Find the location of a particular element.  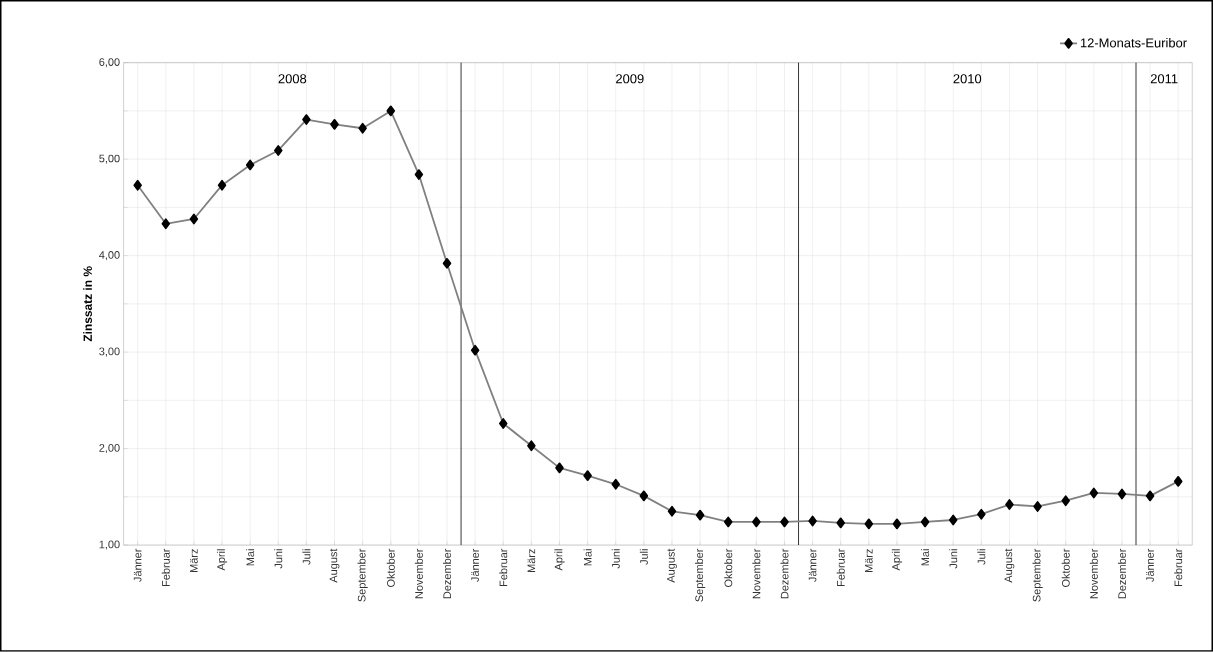

legend-label: 12-Monats-Euribor is located at coordinates (1133, 43).